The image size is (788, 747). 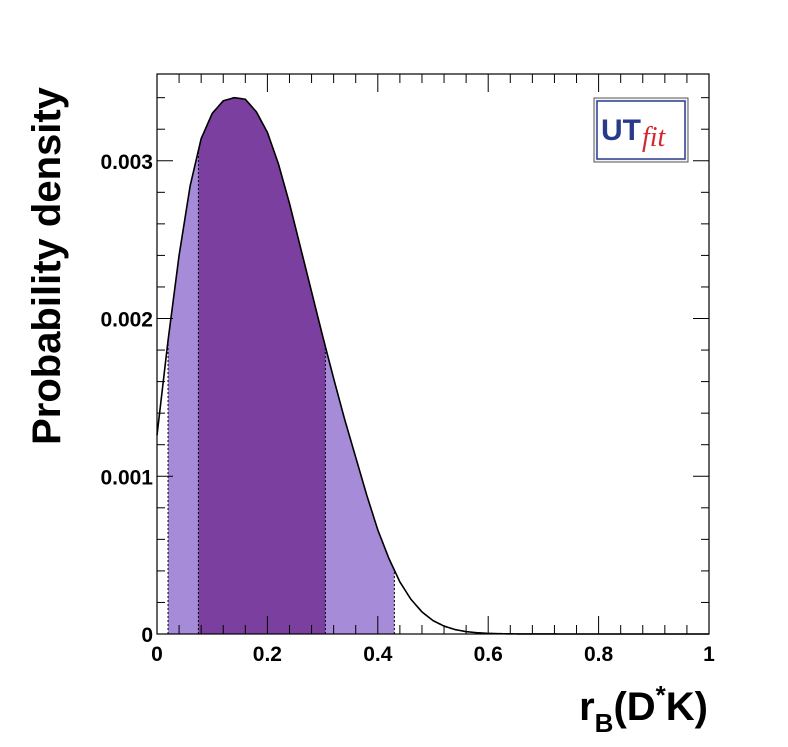 What do you see at coordinates (488, 654) in the screenshot?
I see `x-tick-label: 0.6` at bounding box center [488, 654].